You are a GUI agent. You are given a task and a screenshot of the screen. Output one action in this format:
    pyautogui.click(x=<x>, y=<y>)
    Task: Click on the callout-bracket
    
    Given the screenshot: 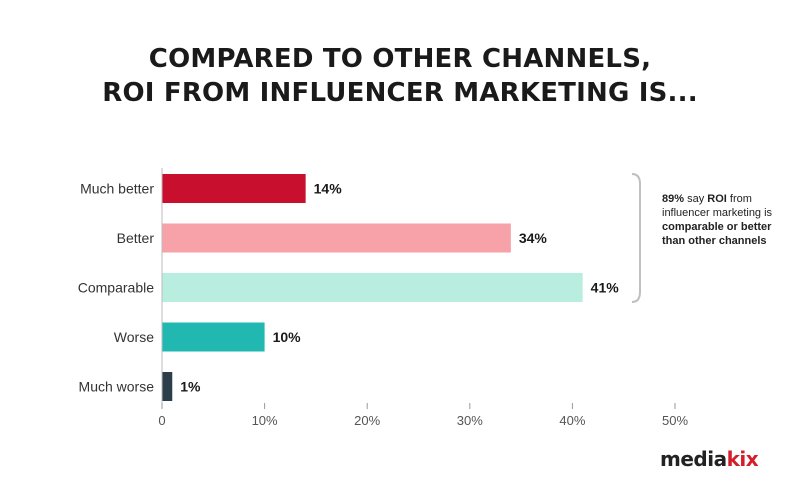 What is the action you would take?
    pyautogui.click(x=636, y=238)
    